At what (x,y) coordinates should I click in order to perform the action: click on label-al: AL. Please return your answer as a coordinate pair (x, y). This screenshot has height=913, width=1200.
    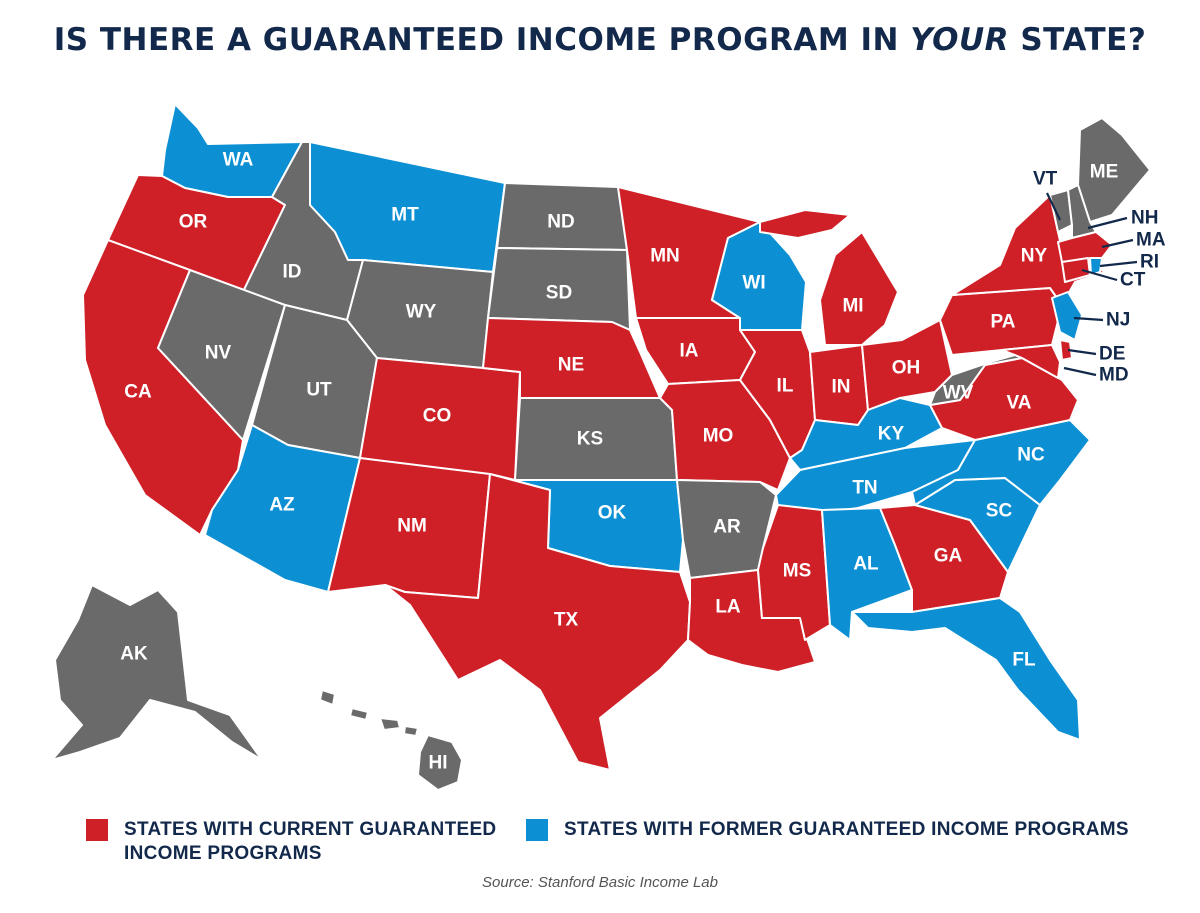
    Looking at the image, I should click on (866, 564).